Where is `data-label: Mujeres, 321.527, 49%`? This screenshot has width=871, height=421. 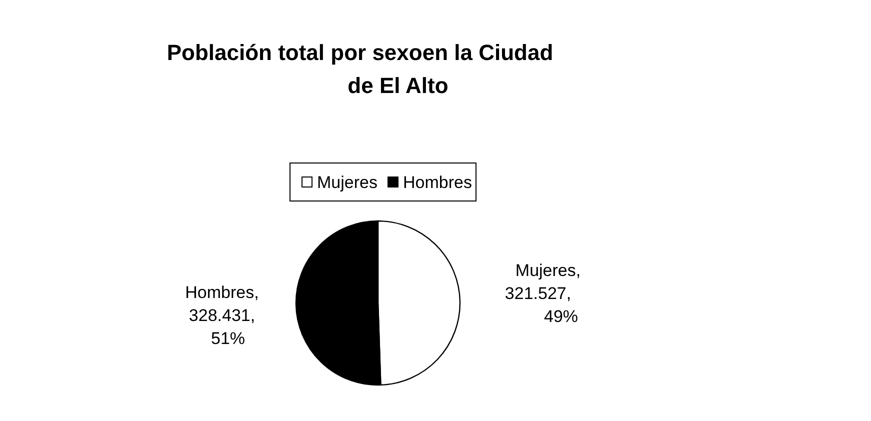
data-label: Mujeres, 321.527, 49% is located at coordinates (542, 293).